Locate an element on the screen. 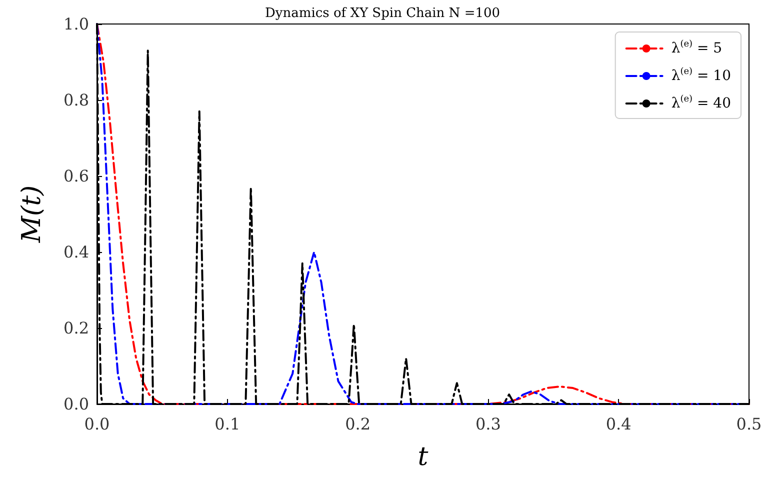 The image size is (765, 483). x-tick-label: 0.2 is located at coordinates (358, 424).